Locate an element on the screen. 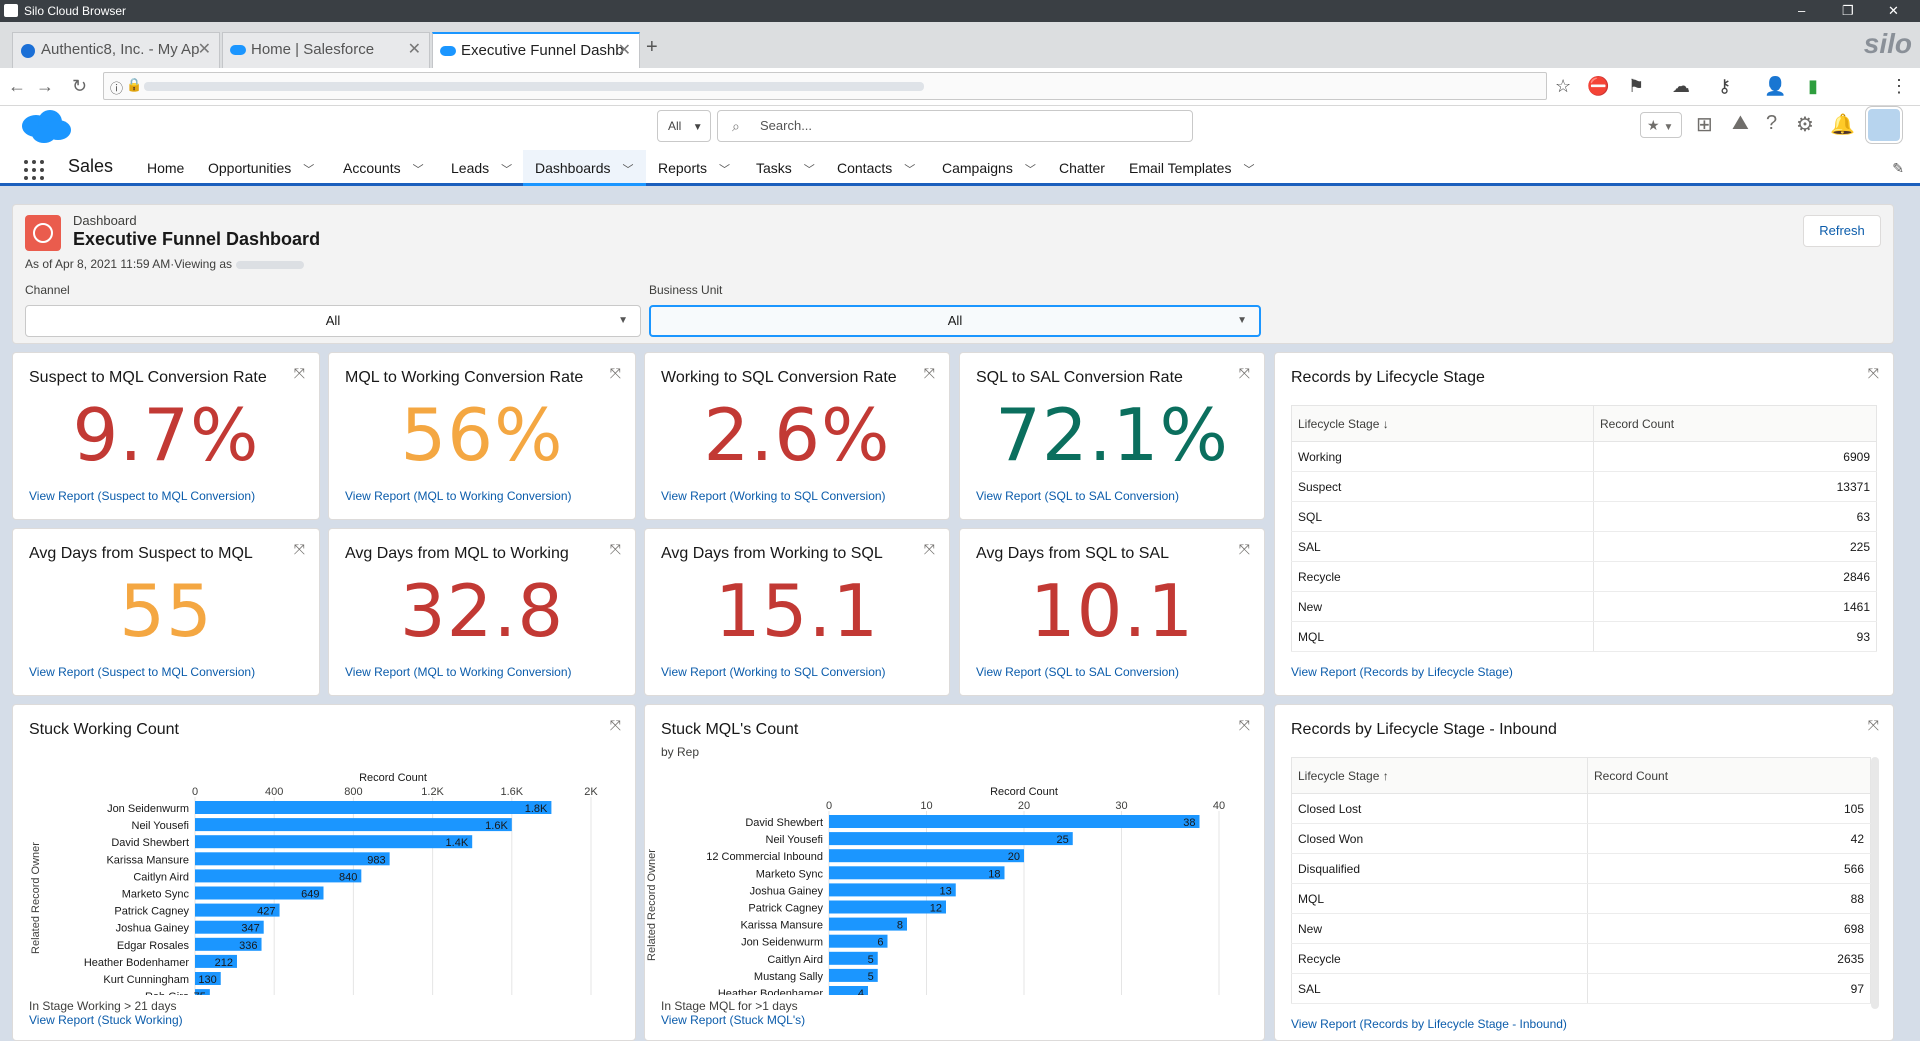 The height and width of the screenshot is (1041, 1920). back-arrow-icon: ← is located at coordinates (17, 86).